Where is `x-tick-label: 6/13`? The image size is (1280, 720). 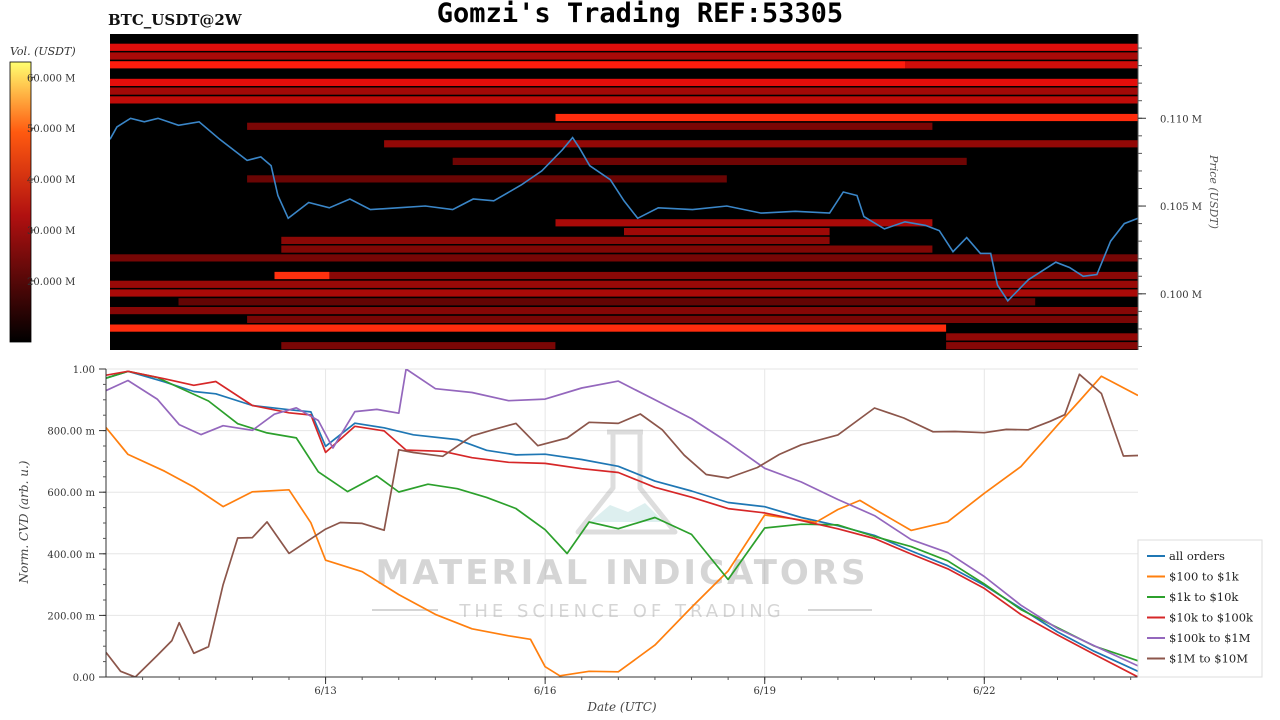 x-tick-label: 6/13 is located at coordinates (325, 691).